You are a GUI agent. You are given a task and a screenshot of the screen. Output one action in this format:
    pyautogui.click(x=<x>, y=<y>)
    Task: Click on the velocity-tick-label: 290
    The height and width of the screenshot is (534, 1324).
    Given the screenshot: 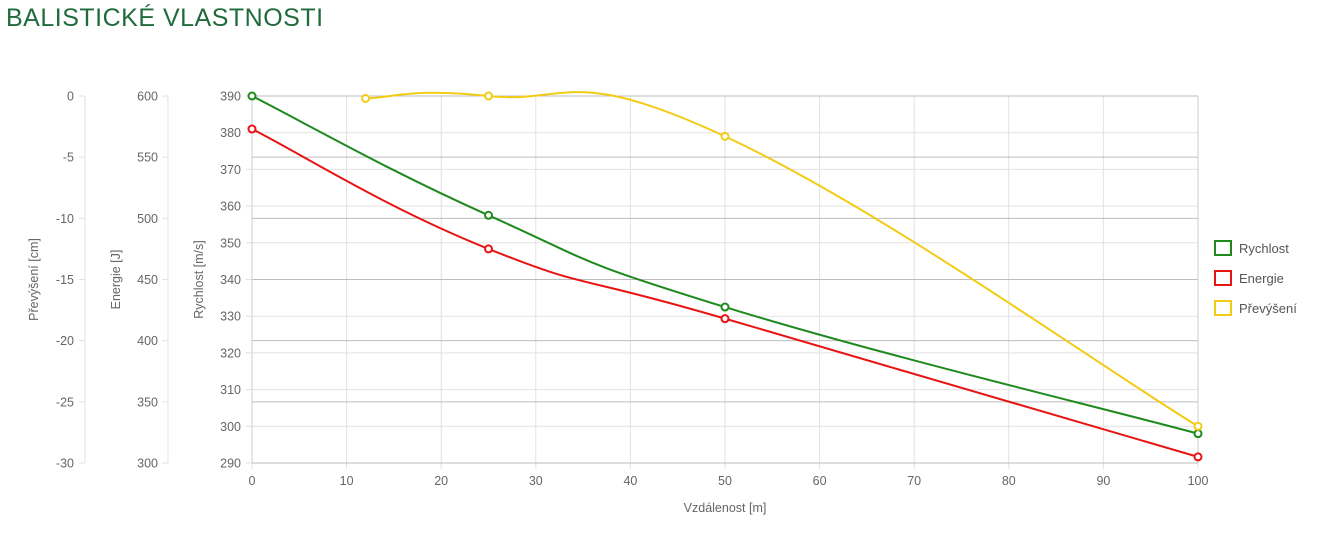 What is the action you would take?
    pyautogui.click(x=230, y=464)
    